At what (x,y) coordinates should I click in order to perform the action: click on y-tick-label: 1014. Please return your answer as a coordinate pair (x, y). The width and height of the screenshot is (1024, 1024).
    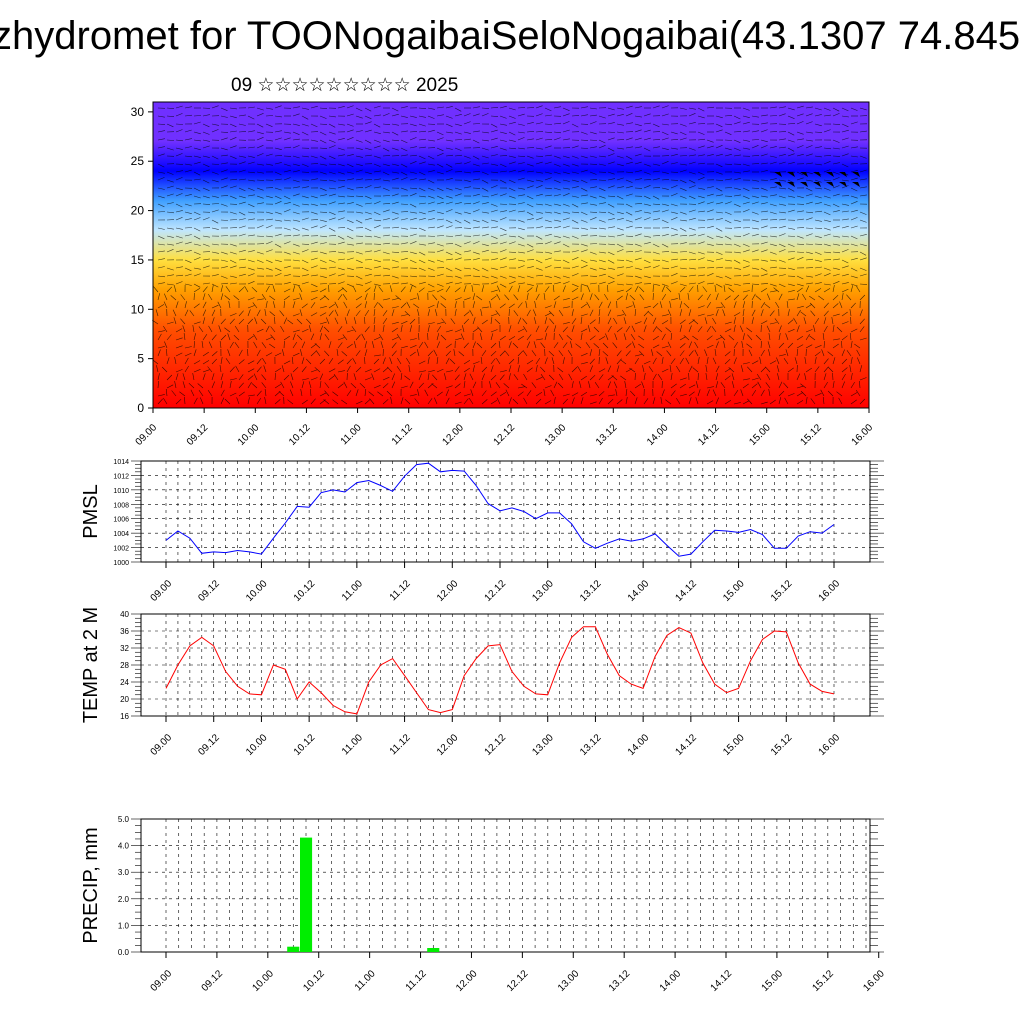
    Looking at the image, I should click on (121, 462).